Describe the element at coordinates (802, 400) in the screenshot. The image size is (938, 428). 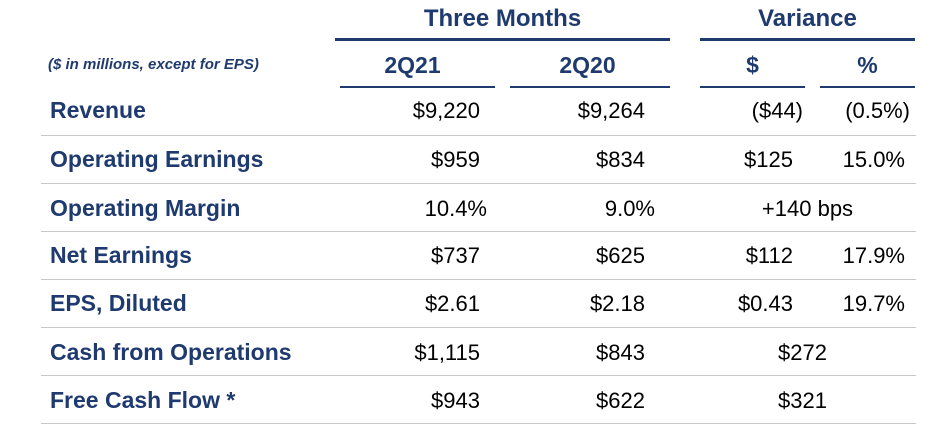
I see `free-cash-flow-variance: $321` at that location.